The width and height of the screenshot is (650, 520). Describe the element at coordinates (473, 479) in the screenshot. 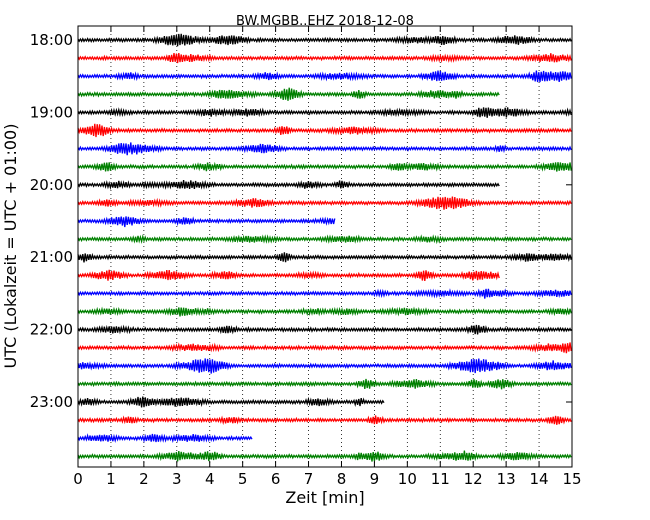

I see `x-tick-label: 12` at that location.